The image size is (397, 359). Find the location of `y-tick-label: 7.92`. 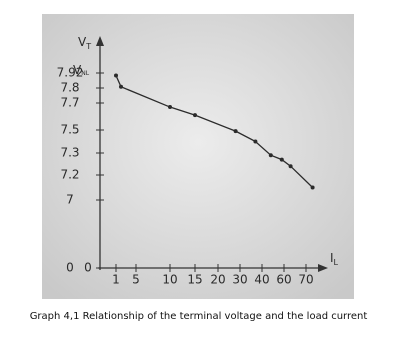

y-tick-label: 7.92 is located at coordinates (70, 73).